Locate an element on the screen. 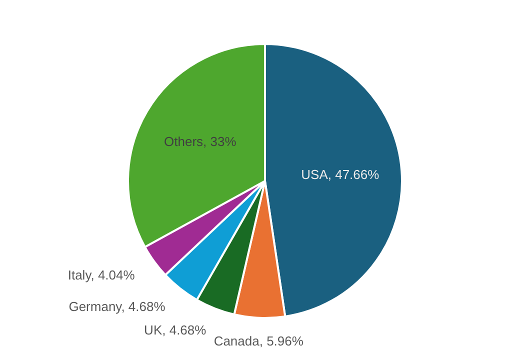  slice-label: USA, 47.66% is located at coordinates (340, 174).